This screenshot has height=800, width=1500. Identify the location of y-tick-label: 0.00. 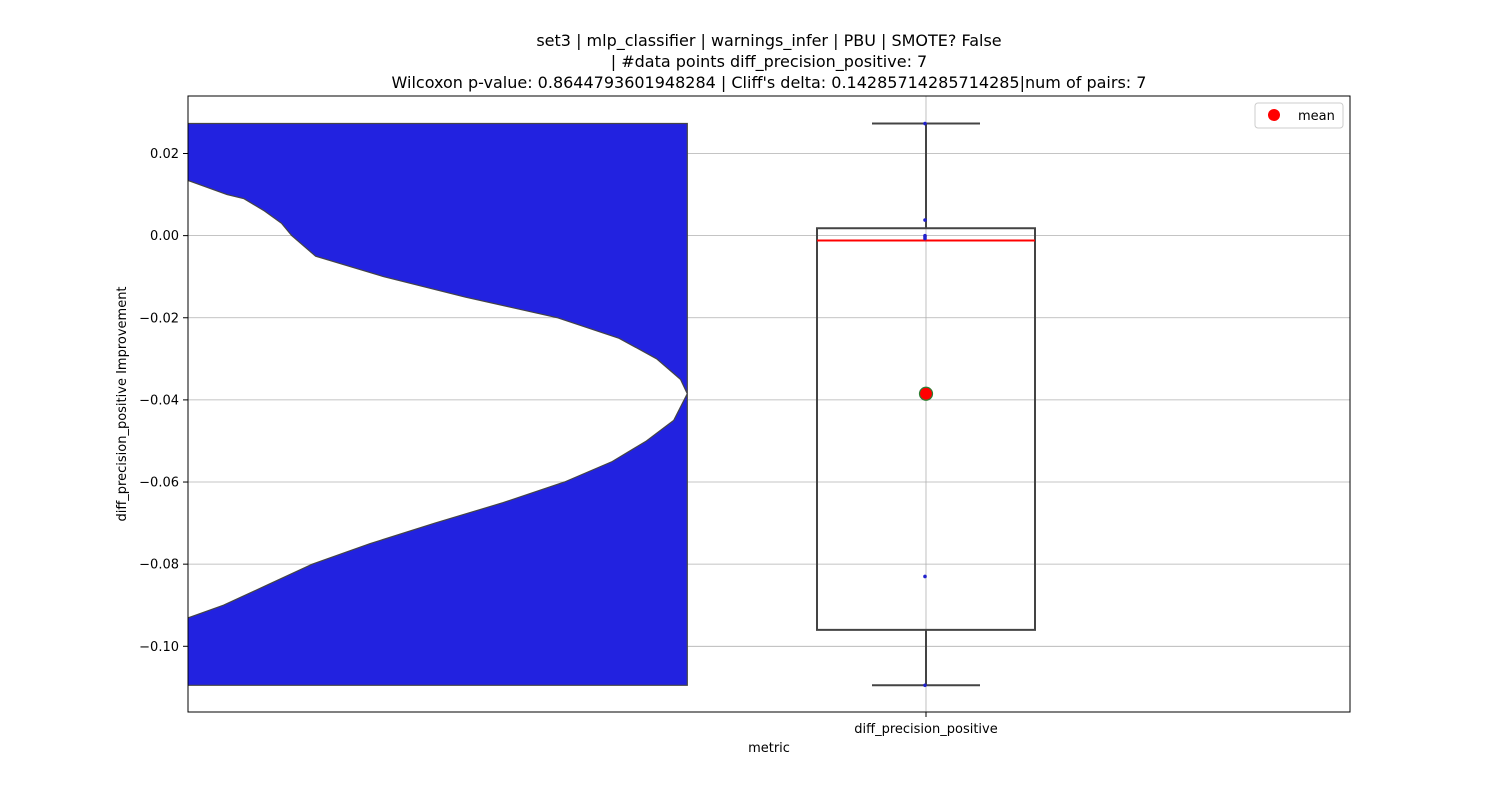
(164, 236).